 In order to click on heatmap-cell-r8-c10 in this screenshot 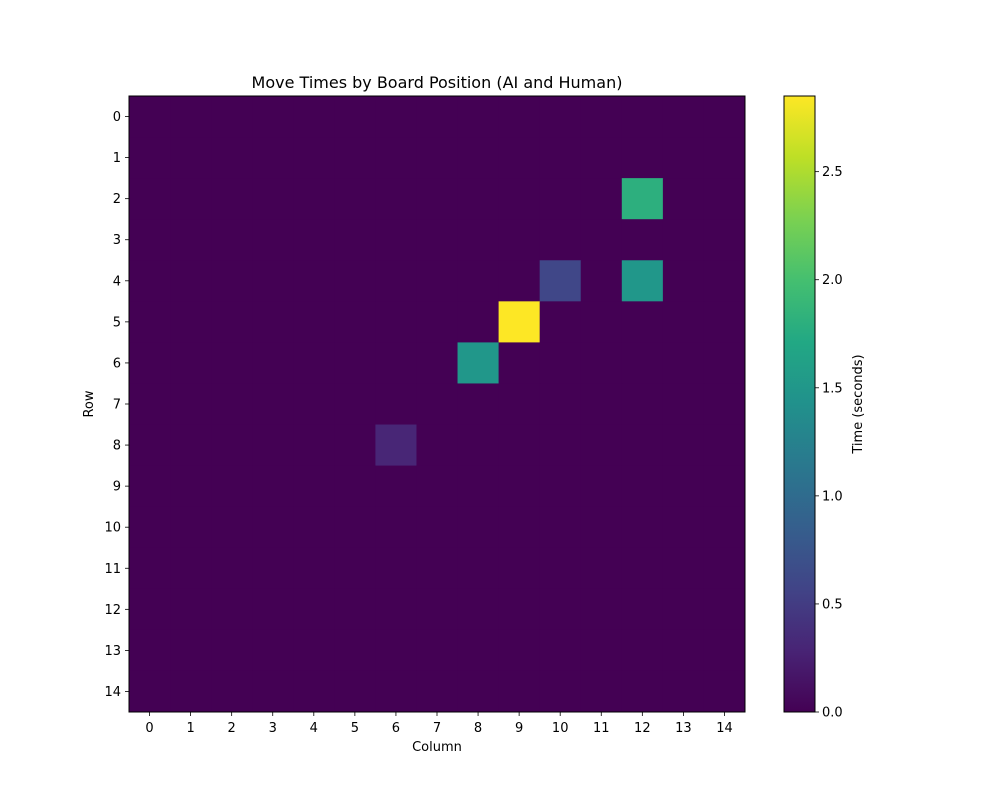, I will do `click(560, 445)`.